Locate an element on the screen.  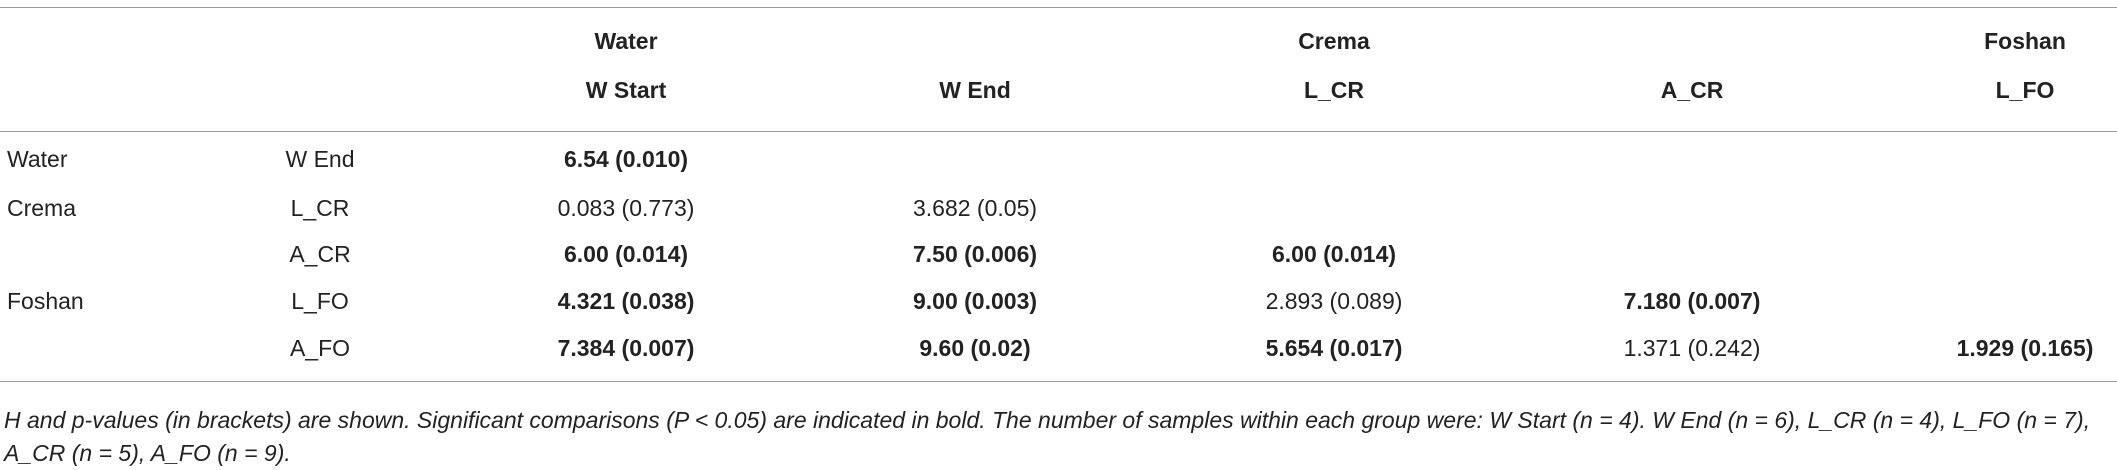
row-group: Water is located at coordinates (37, 159).